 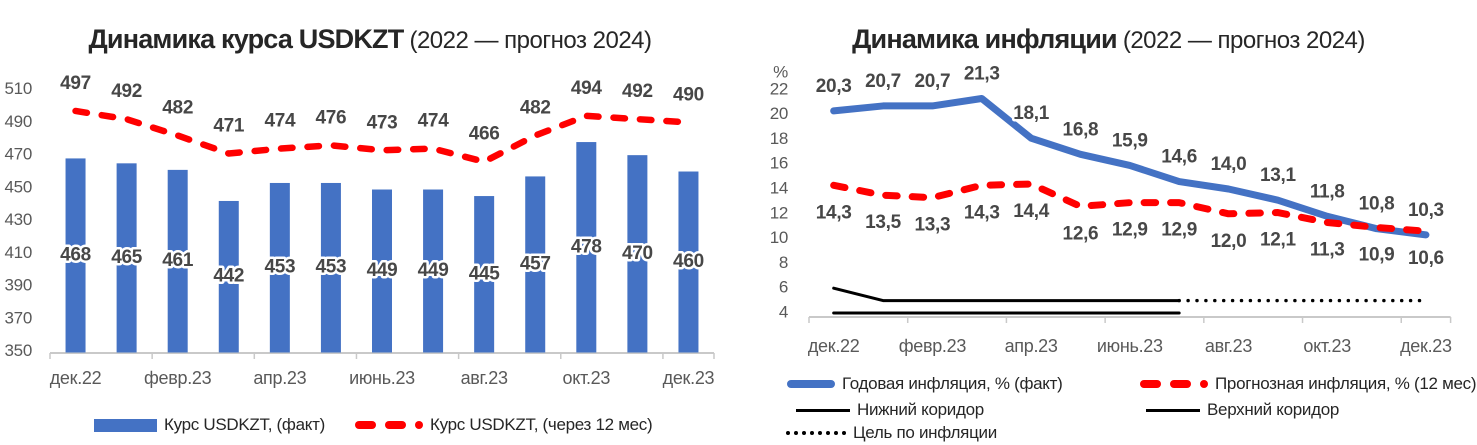 I want to click on point-value-label: 14,4, so click(x=1031, y=211).